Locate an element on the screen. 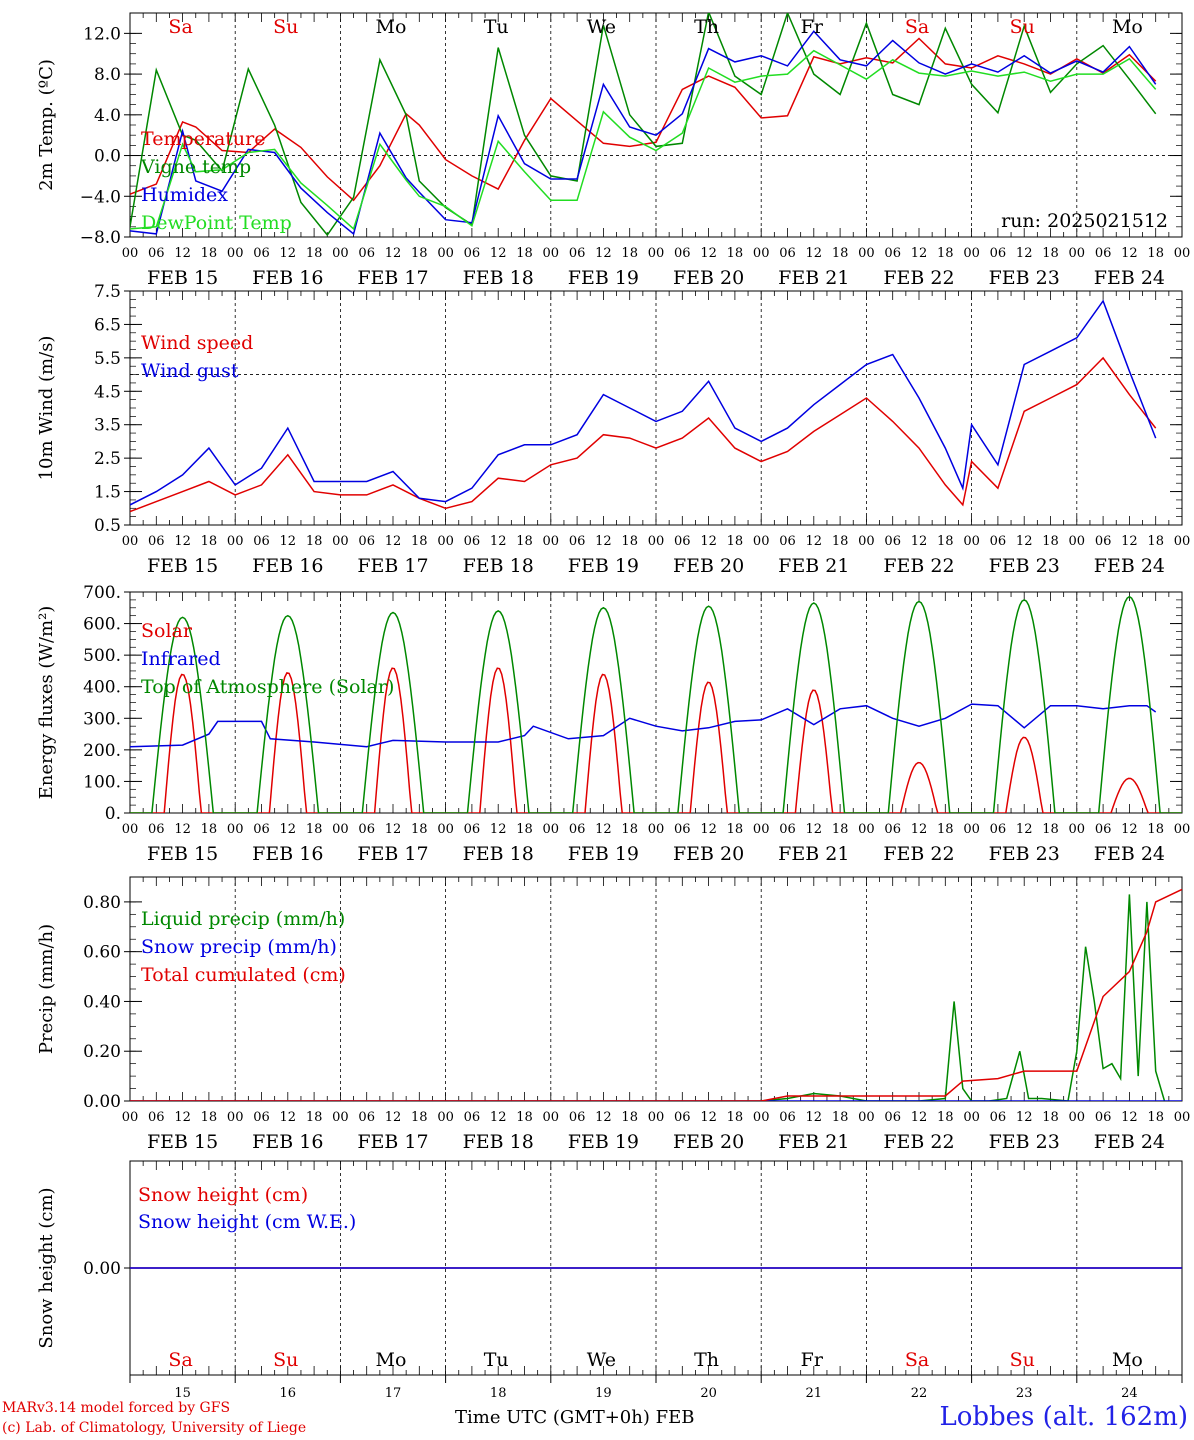 This screenshot has width=1194, height=1440. date-label: FEB 23 is located at coordinates (1024, 566).